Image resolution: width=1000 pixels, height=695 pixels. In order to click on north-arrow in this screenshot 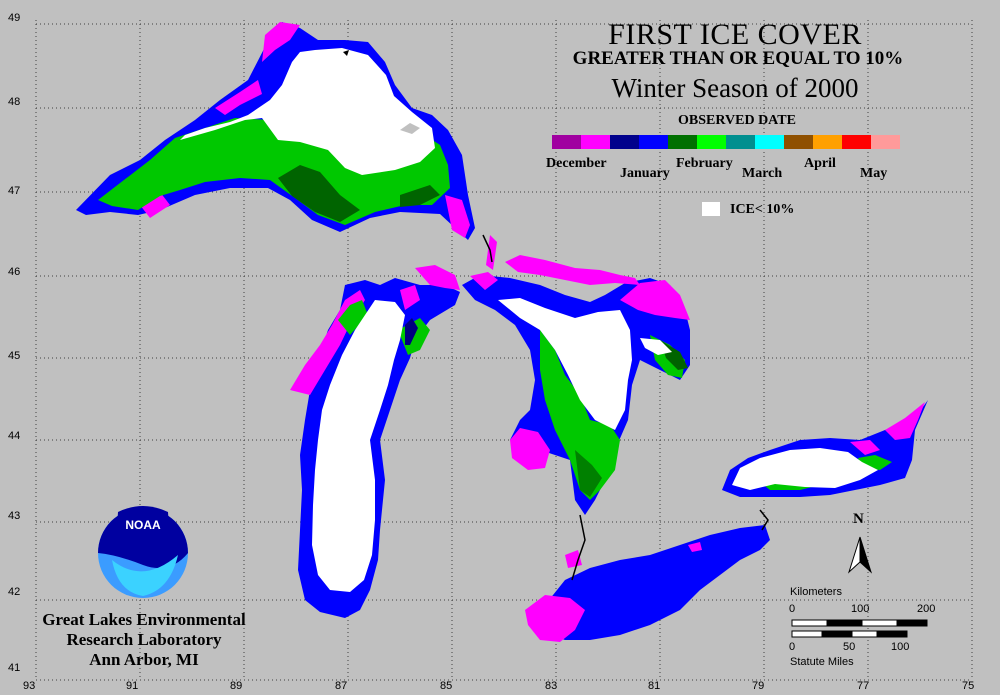, I will do `click(860, 555)`.